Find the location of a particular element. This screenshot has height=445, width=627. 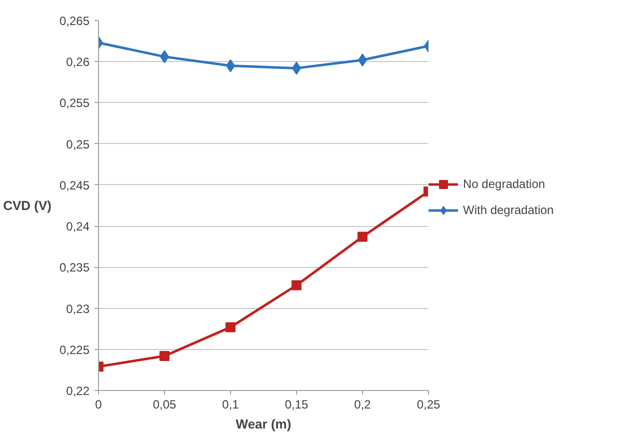

y-tick-label: 0,245 is located at coordinates (74, 185).